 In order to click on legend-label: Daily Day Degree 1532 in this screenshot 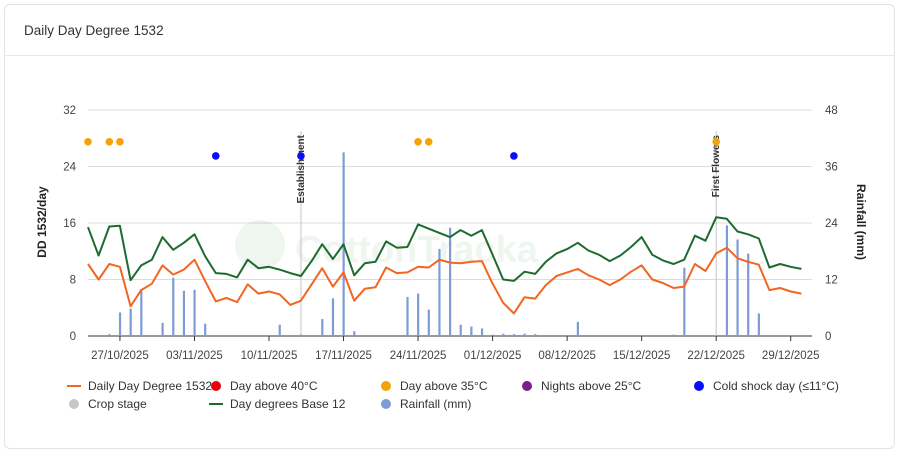, I will do `click(150, 386)`.